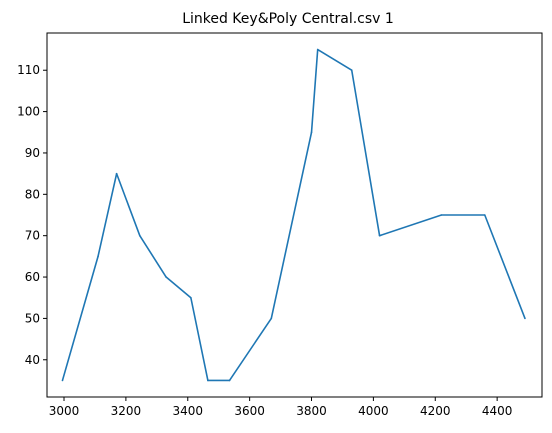  What do you see at coordinates (497, 411) in the screenshot?
I see `x-tick-label: 4400` at bounding box center [497, 411].